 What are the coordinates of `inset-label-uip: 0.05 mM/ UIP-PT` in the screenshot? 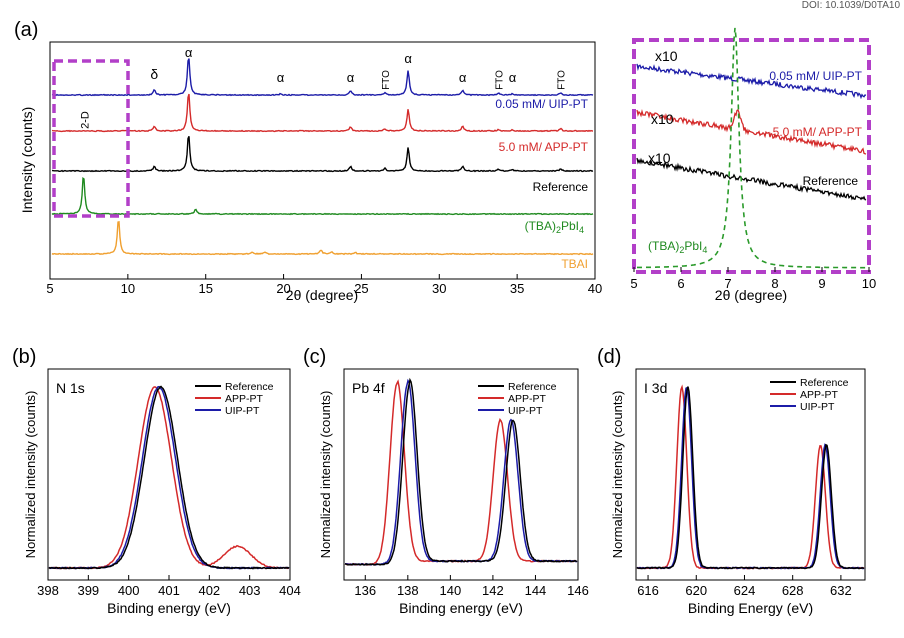 It's located at (815, 76).